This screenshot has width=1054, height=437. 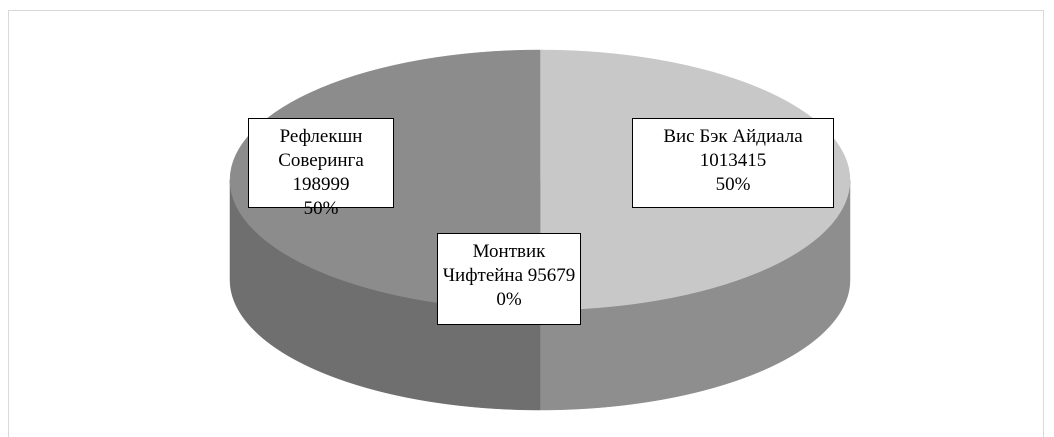 What do you see at coordinates (494, 263) in the screenshot?
I see `label-category: Монтвик Чифтейна` at bounding box center [494, 263].